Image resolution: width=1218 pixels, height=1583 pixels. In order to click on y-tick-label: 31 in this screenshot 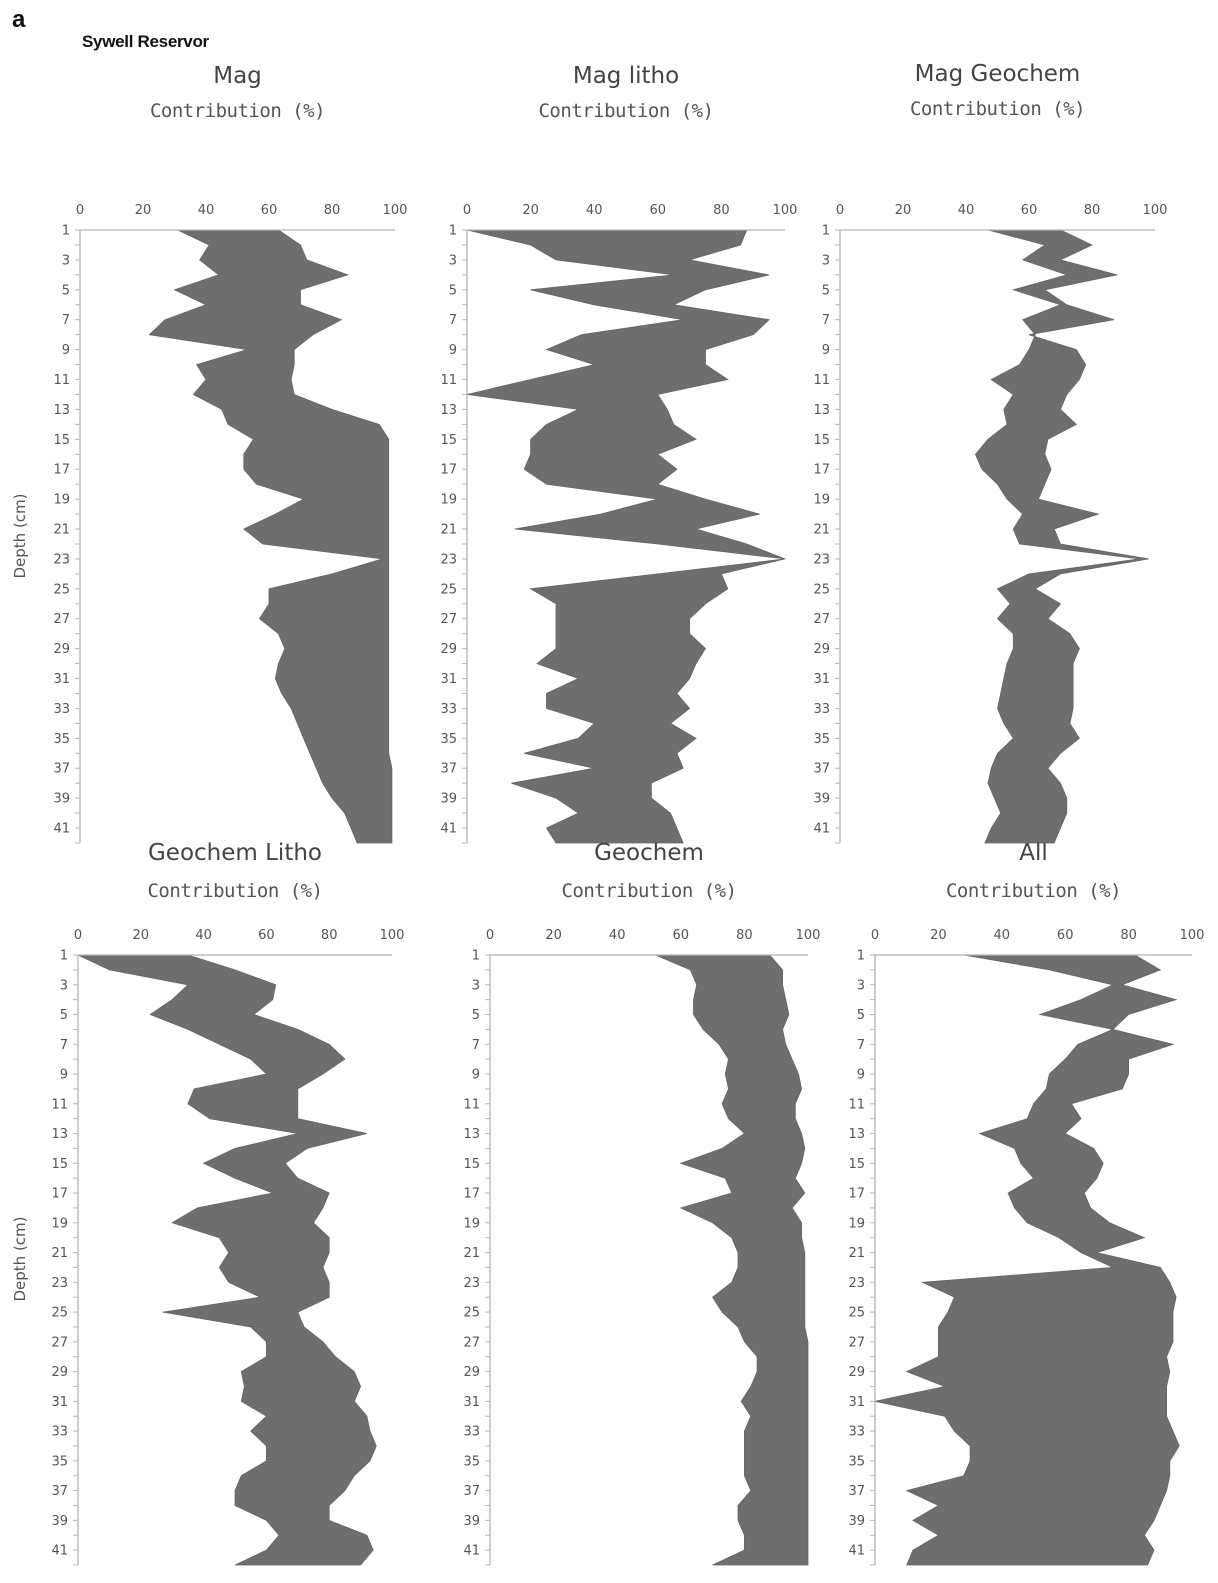, I will do `click(856, 1402)`.